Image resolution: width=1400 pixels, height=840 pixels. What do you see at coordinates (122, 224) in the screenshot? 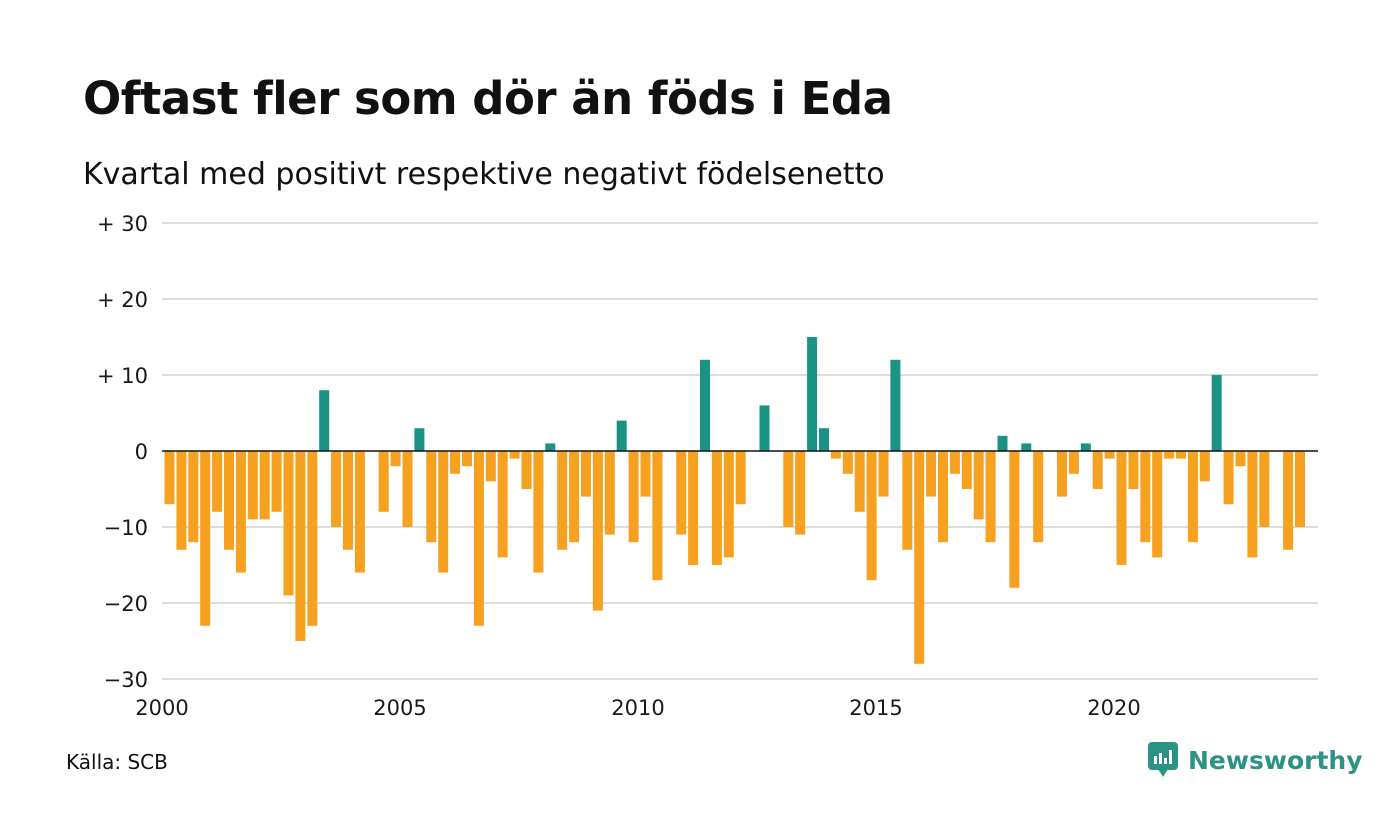
I see `y-tick-label: + 30` at bounding box center [122, 224].